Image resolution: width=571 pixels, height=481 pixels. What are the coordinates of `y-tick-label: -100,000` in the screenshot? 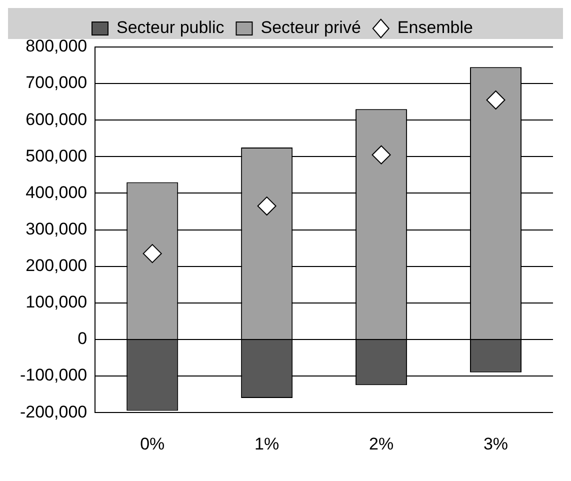 It's located at (54, 375).